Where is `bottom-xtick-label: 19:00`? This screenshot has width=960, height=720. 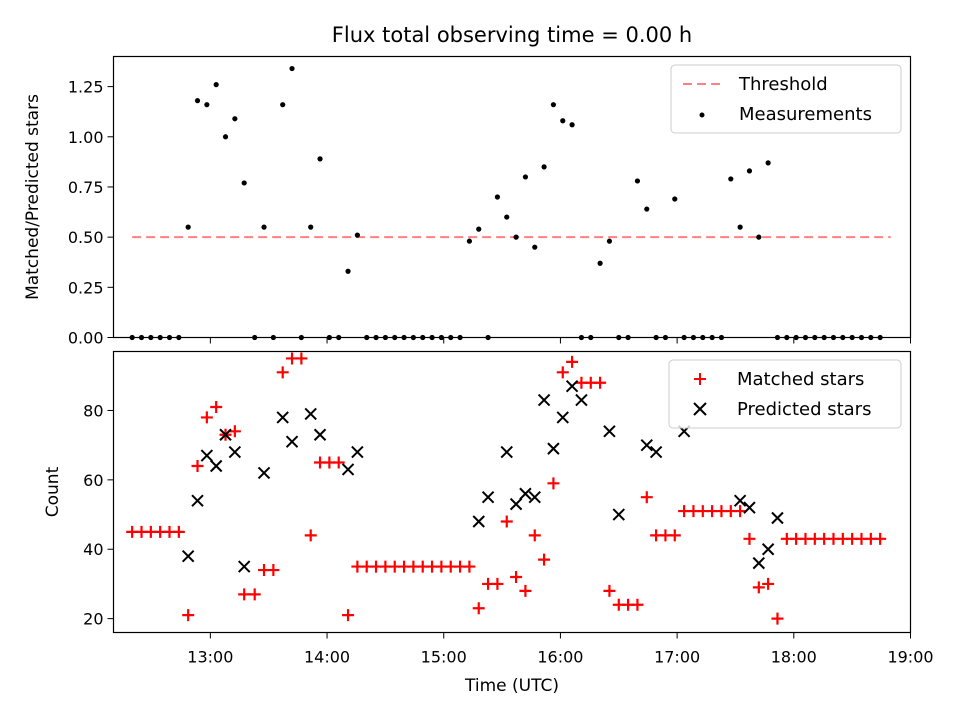 bottom-xtick-label: 19:00 is located at coordinates (910, 657).